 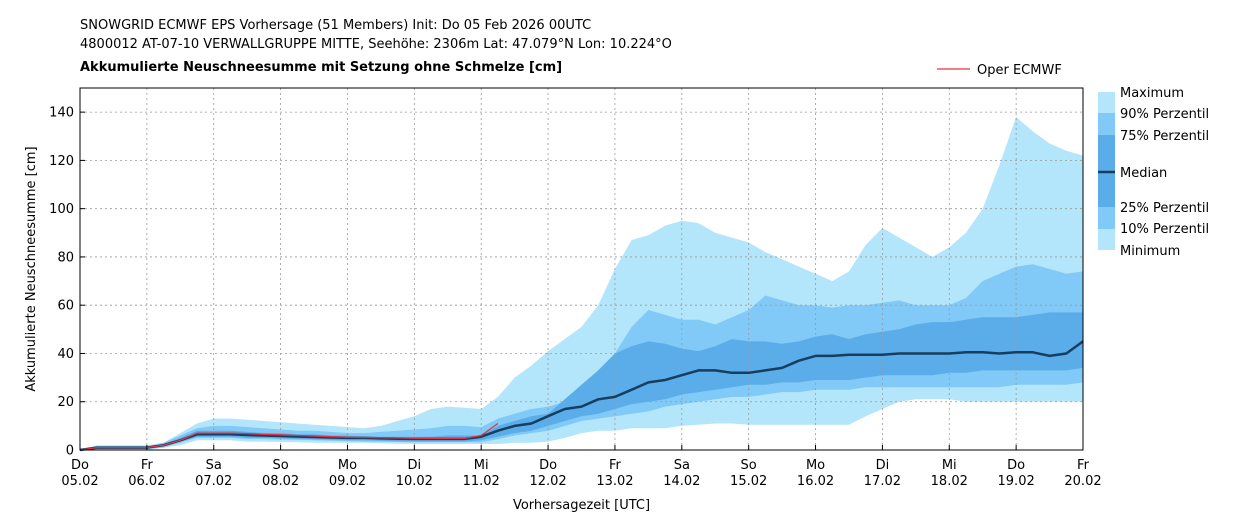 What do you see at coordinates (815, 481) in the screenshot?
I see `x-tick-date: 16.02` at bounding box center [815, 481].